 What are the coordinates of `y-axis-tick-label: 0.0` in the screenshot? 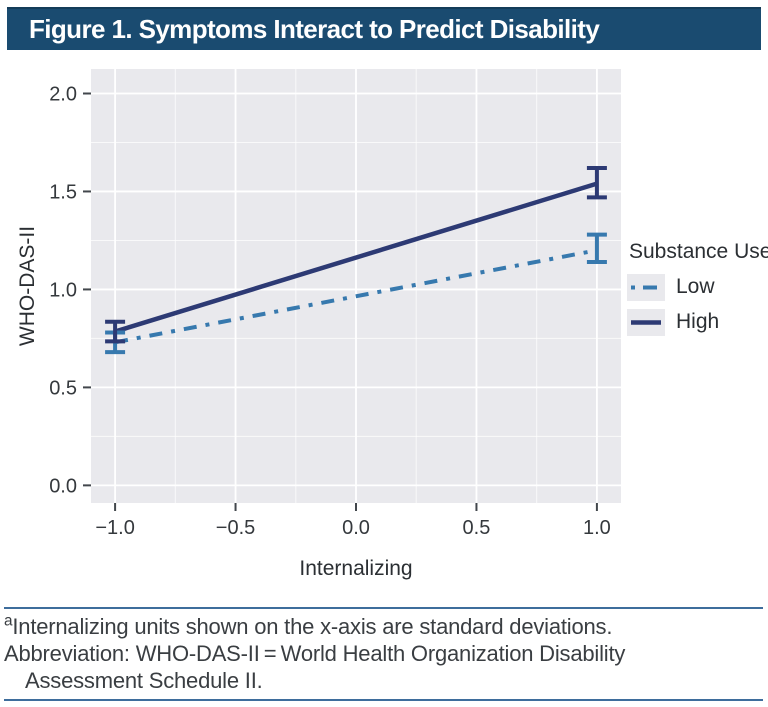 It's located at (63, 486).